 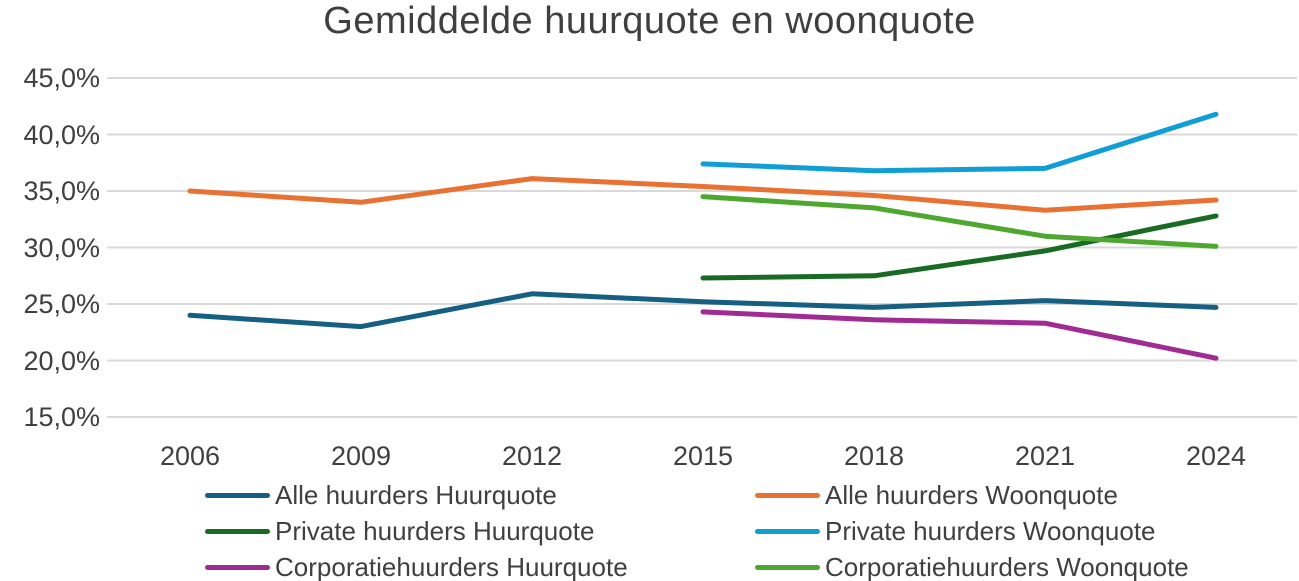 What do you see at coordinates (971, 494) in the screenshot?
I see `legend-label: Alle huurders Woonquote` at bounding box center [971, 494].